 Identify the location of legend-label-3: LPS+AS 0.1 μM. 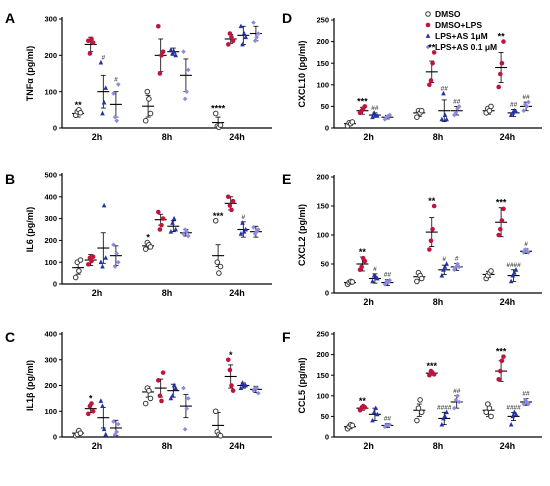
(466, 47).